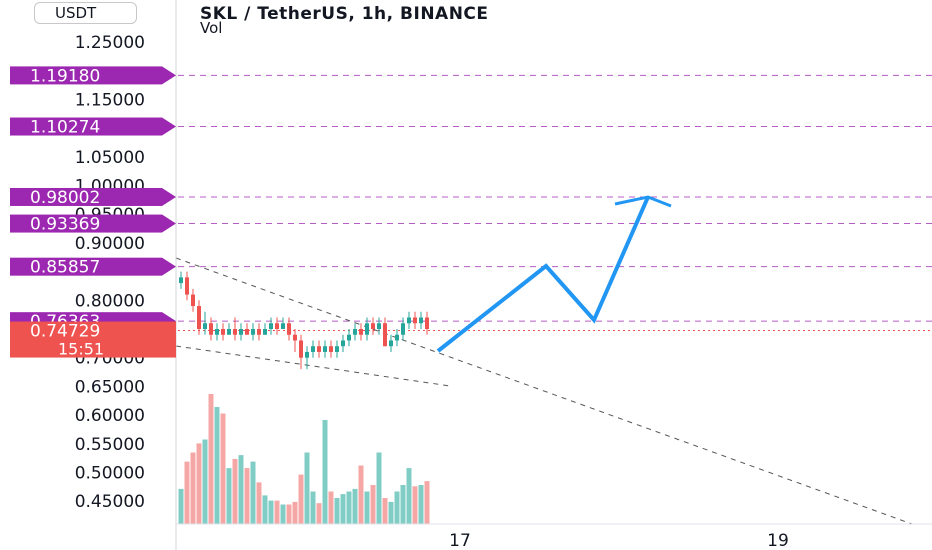 The height and width of the screenshot is (550, 932). I want to click on y-tick-label: 0.55000, so click(110, 445).